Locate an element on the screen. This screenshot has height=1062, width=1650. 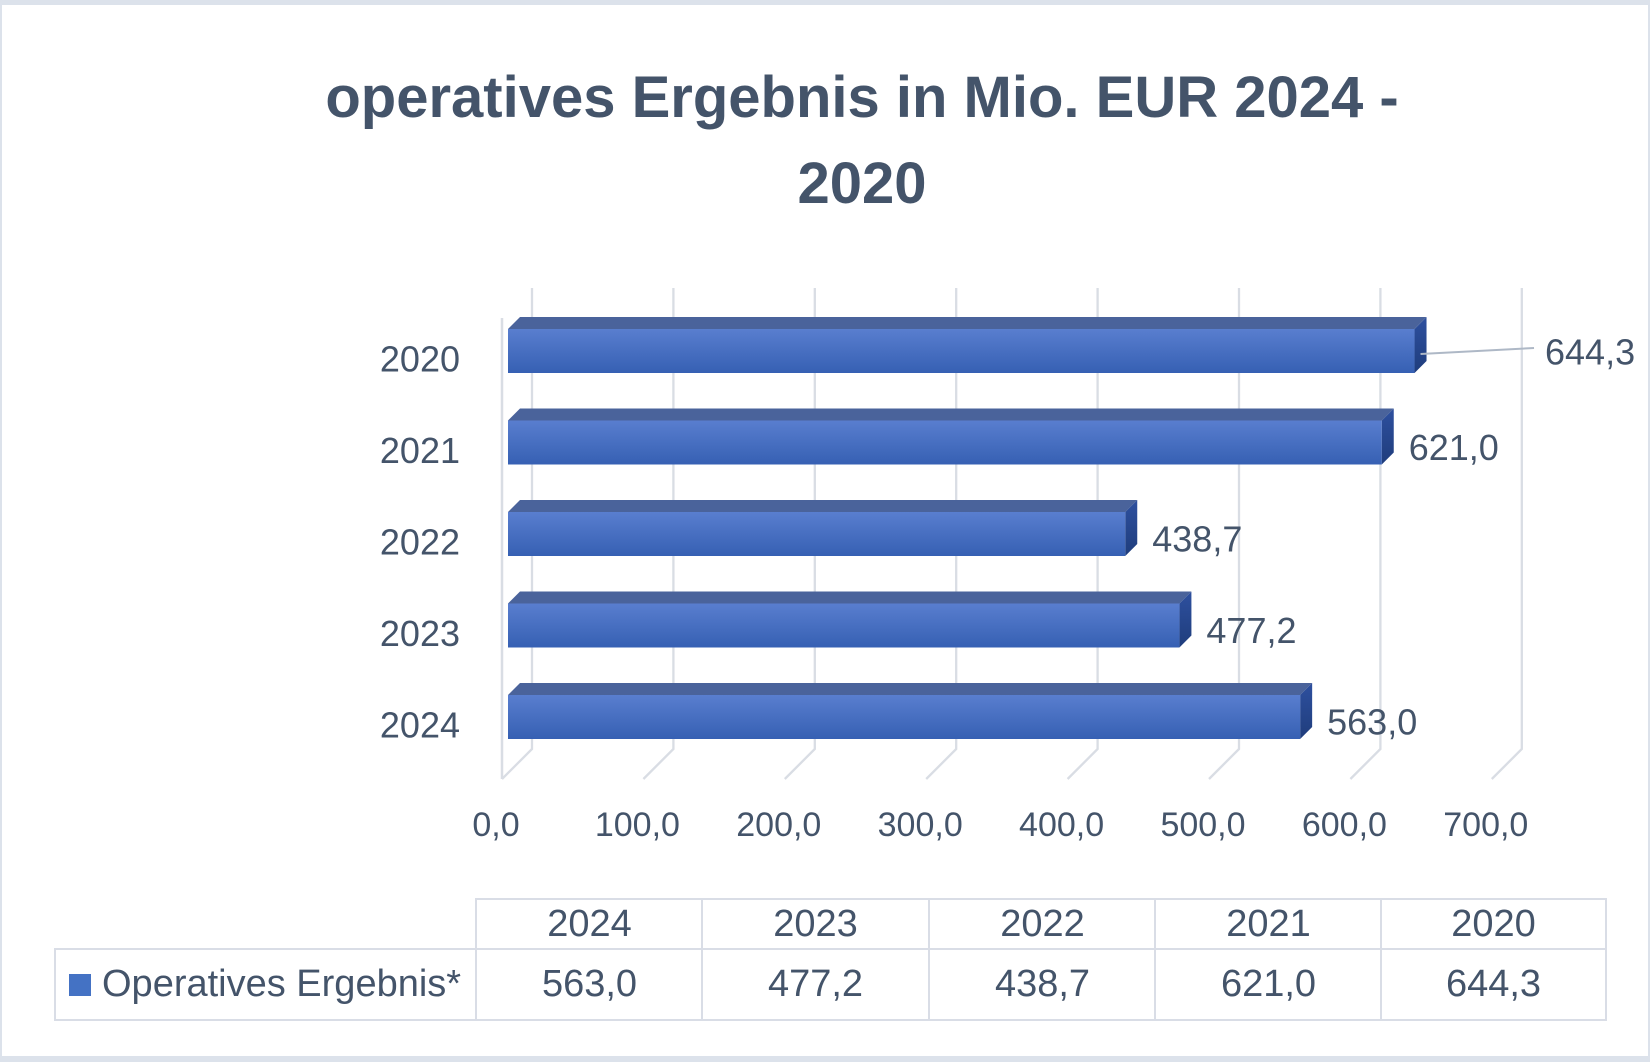
chart-title-line2: 2020 is located at coordinates (862, 183).